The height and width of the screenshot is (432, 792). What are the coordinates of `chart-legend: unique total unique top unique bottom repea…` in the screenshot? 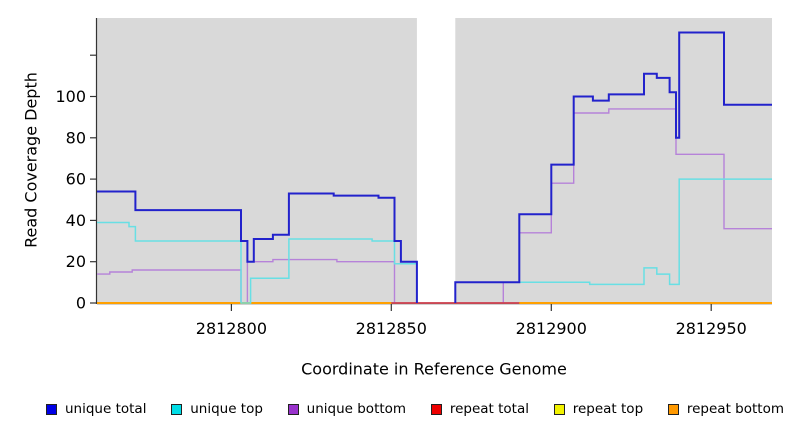 It's located at (415, 409).